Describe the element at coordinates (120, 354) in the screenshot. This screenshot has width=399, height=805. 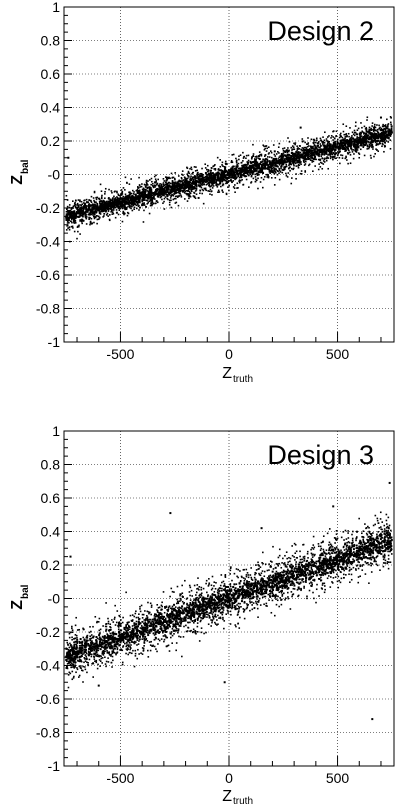
I see `x-tick-label: -500` at that location.